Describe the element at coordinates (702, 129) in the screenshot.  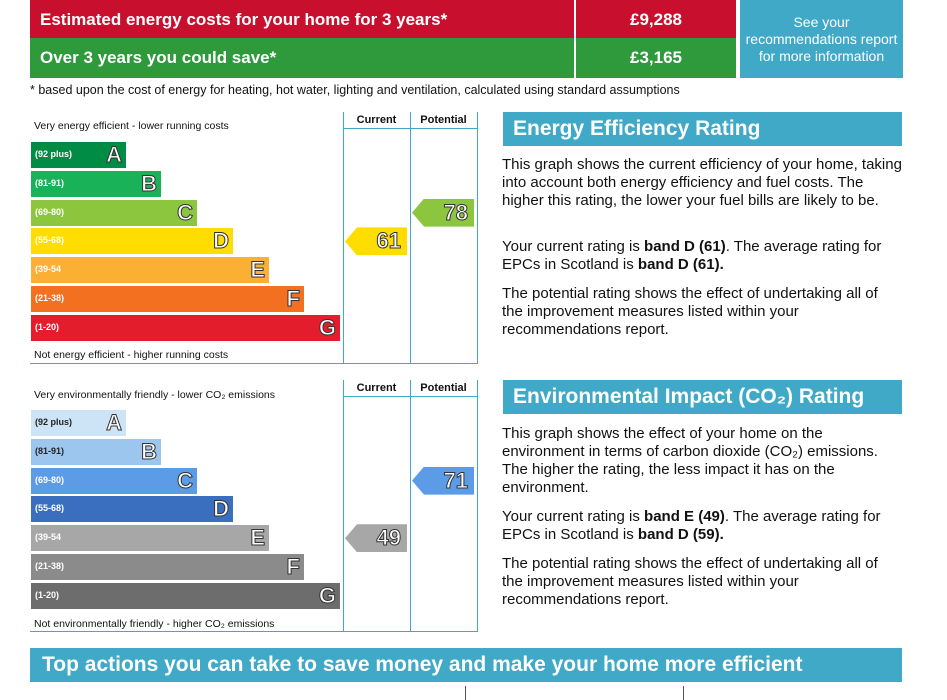
I see `energy-rating-title: Energy Efficiency Rating` at that location.